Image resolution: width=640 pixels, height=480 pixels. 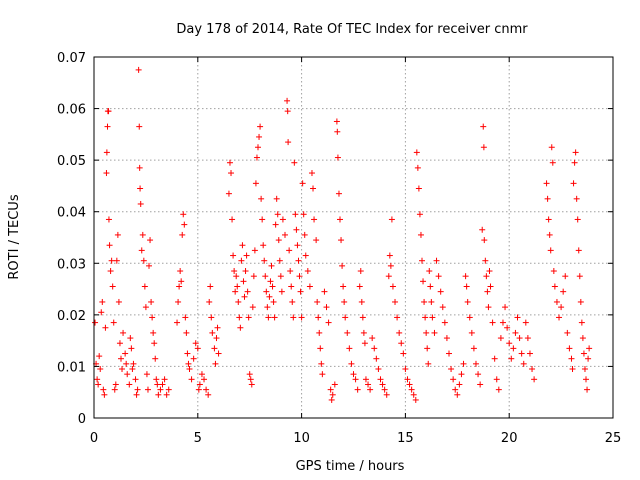 I want to click on x-axis-label: GPS time / hours, so click(x=350, y=466).